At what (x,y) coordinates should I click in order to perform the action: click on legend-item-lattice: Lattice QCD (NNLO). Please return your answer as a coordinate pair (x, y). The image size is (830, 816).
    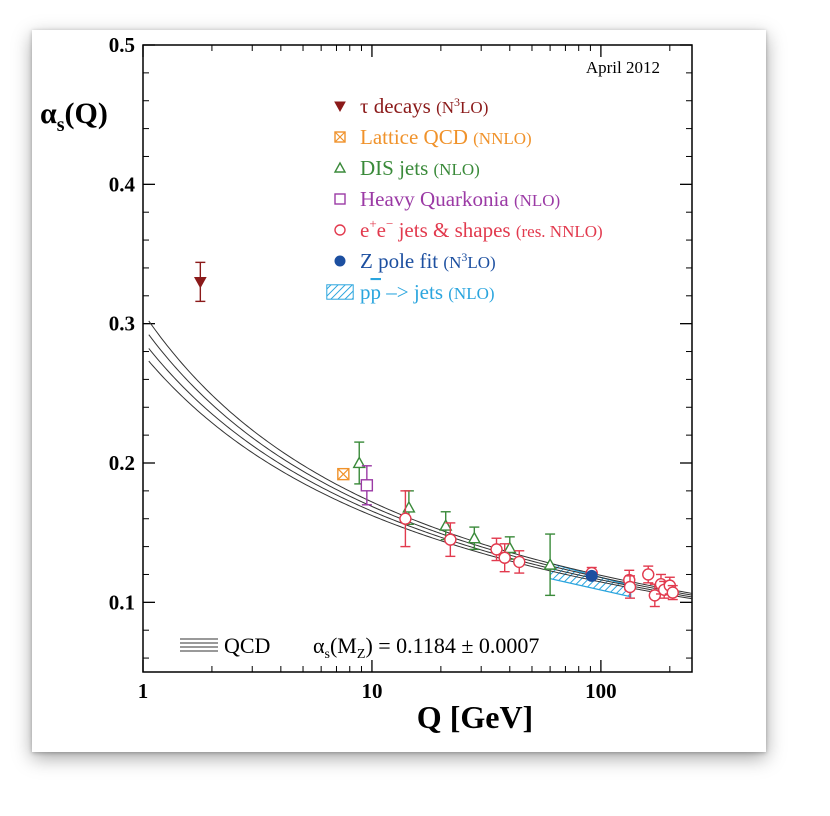
    Looking at the image, I should click on (433, 137).